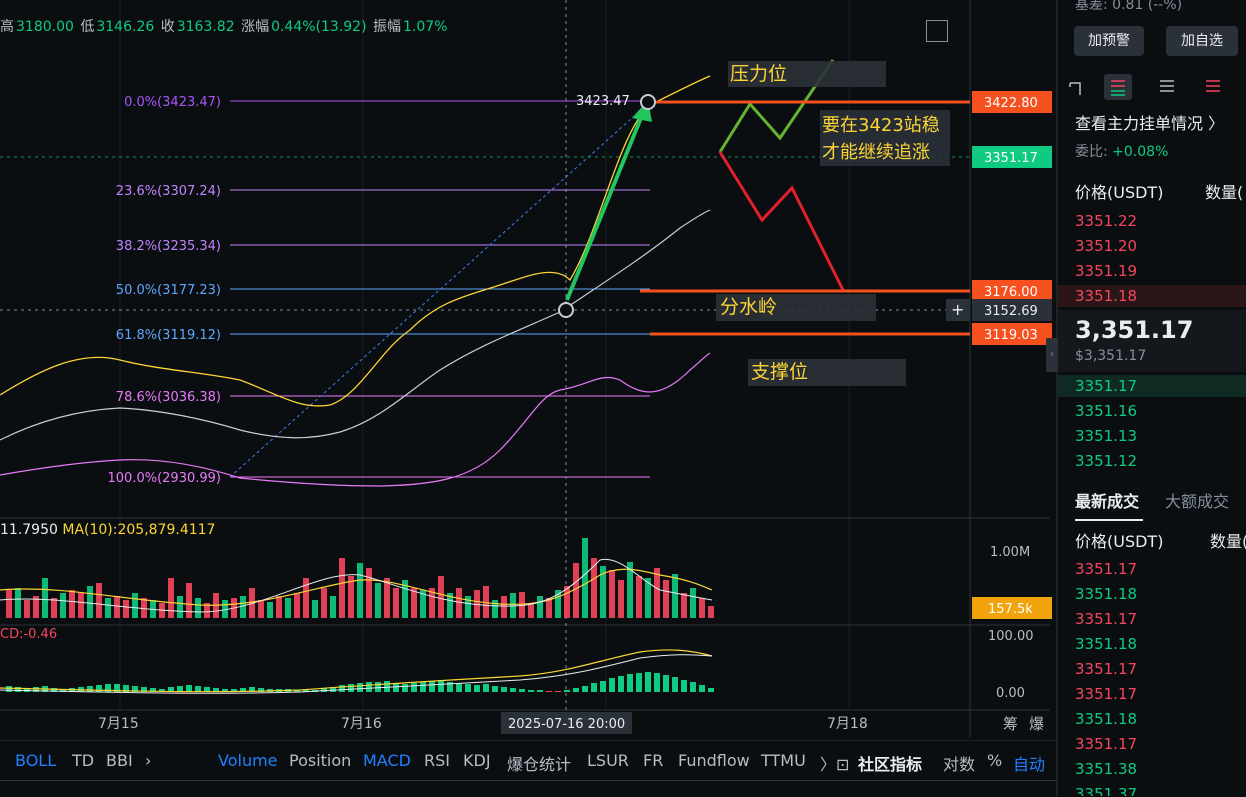 The width and height of the screenshot is (1246, 797). What do you see at coordinates (714, 760) in the screenshot?
I see `tab-fundflow: Fundflow` at bounding box center [714, 760].